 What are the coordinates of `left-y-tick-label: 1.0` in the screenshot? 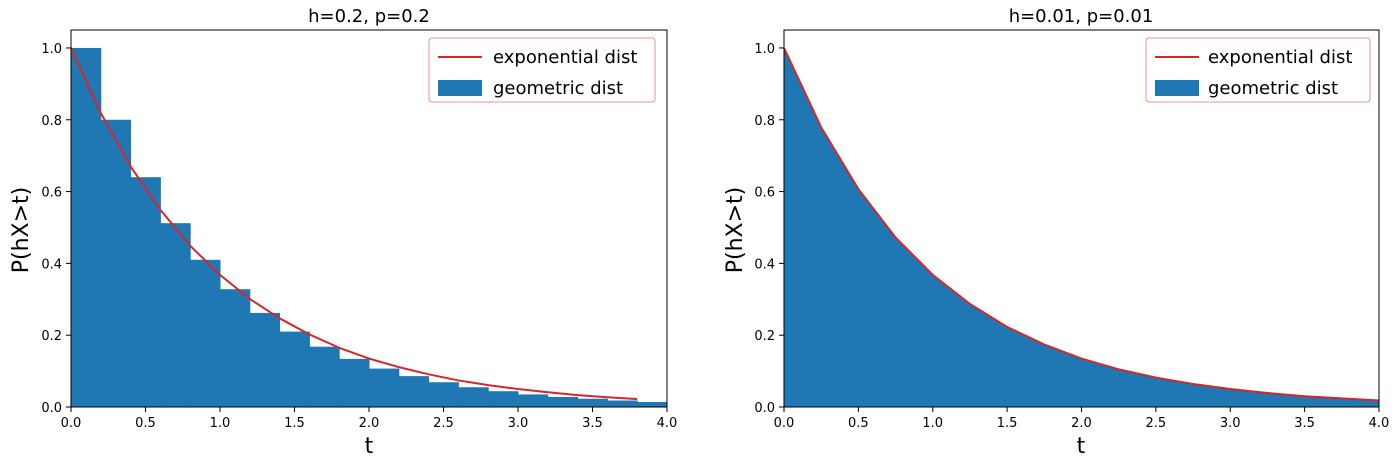 It's located at (51, 49).